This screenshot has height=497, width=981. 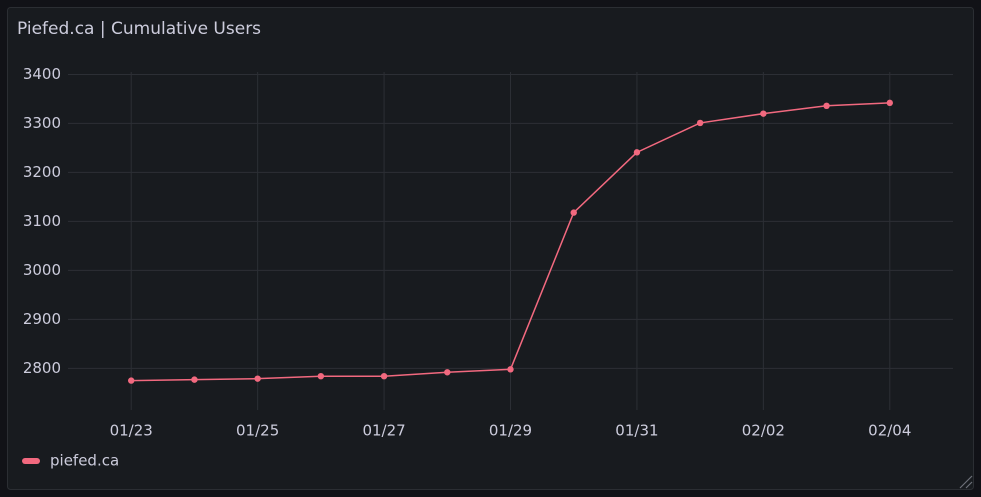 I want to click on x-tick-label: 01/23, so click(x=131, y=431).